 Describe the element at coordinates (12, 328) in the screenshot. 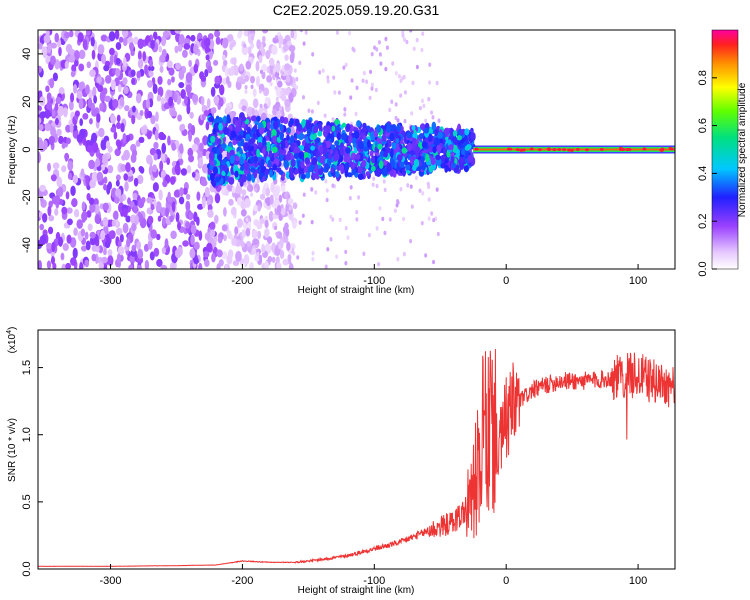

I see `snr-y-multiplier-close: )` at that location.